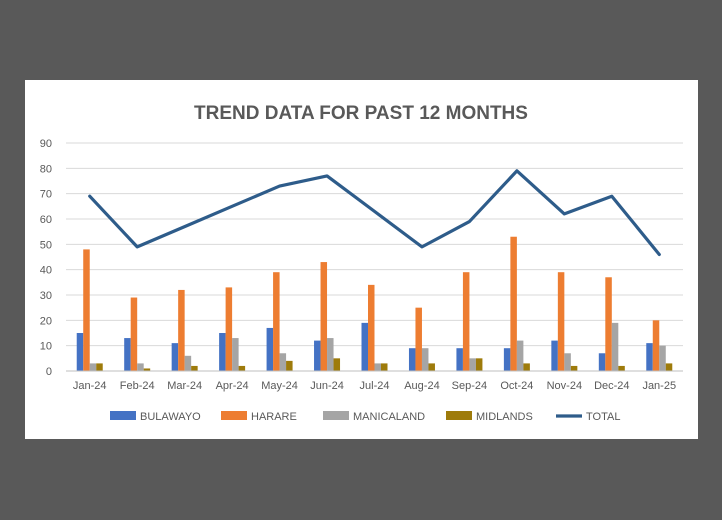 The image size is (722, 520). I want to click on y-tick-label: 0, so click(49, 372).